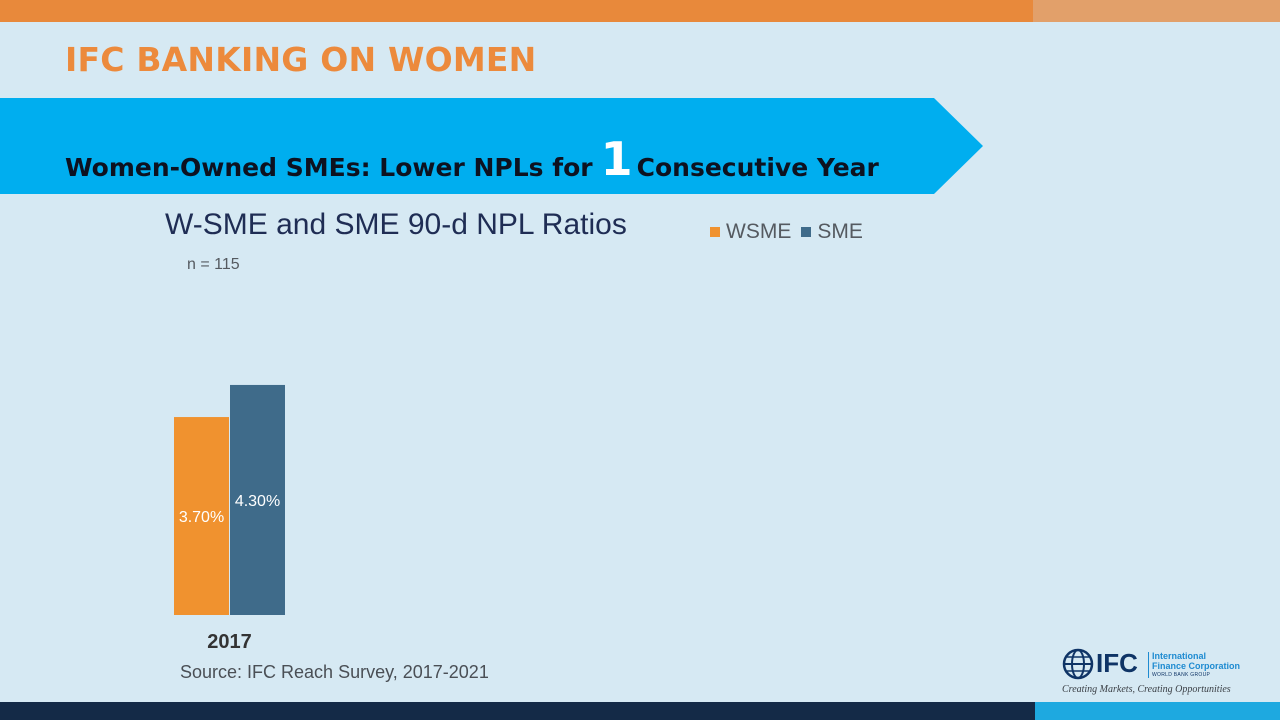  What do you see at coordinates (517, 711) in the screenshot?
I see `bottom-bar-navy` at bounding box center [517, 711].